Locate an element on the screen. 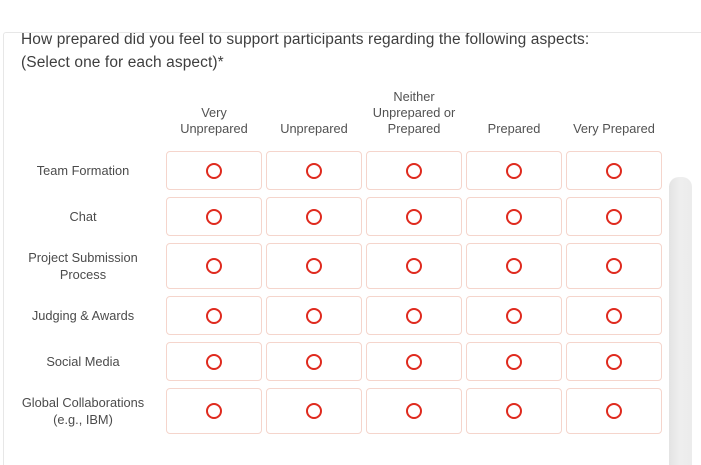  matrix-cell-r4-c3 is located at coordinates (514, 361).